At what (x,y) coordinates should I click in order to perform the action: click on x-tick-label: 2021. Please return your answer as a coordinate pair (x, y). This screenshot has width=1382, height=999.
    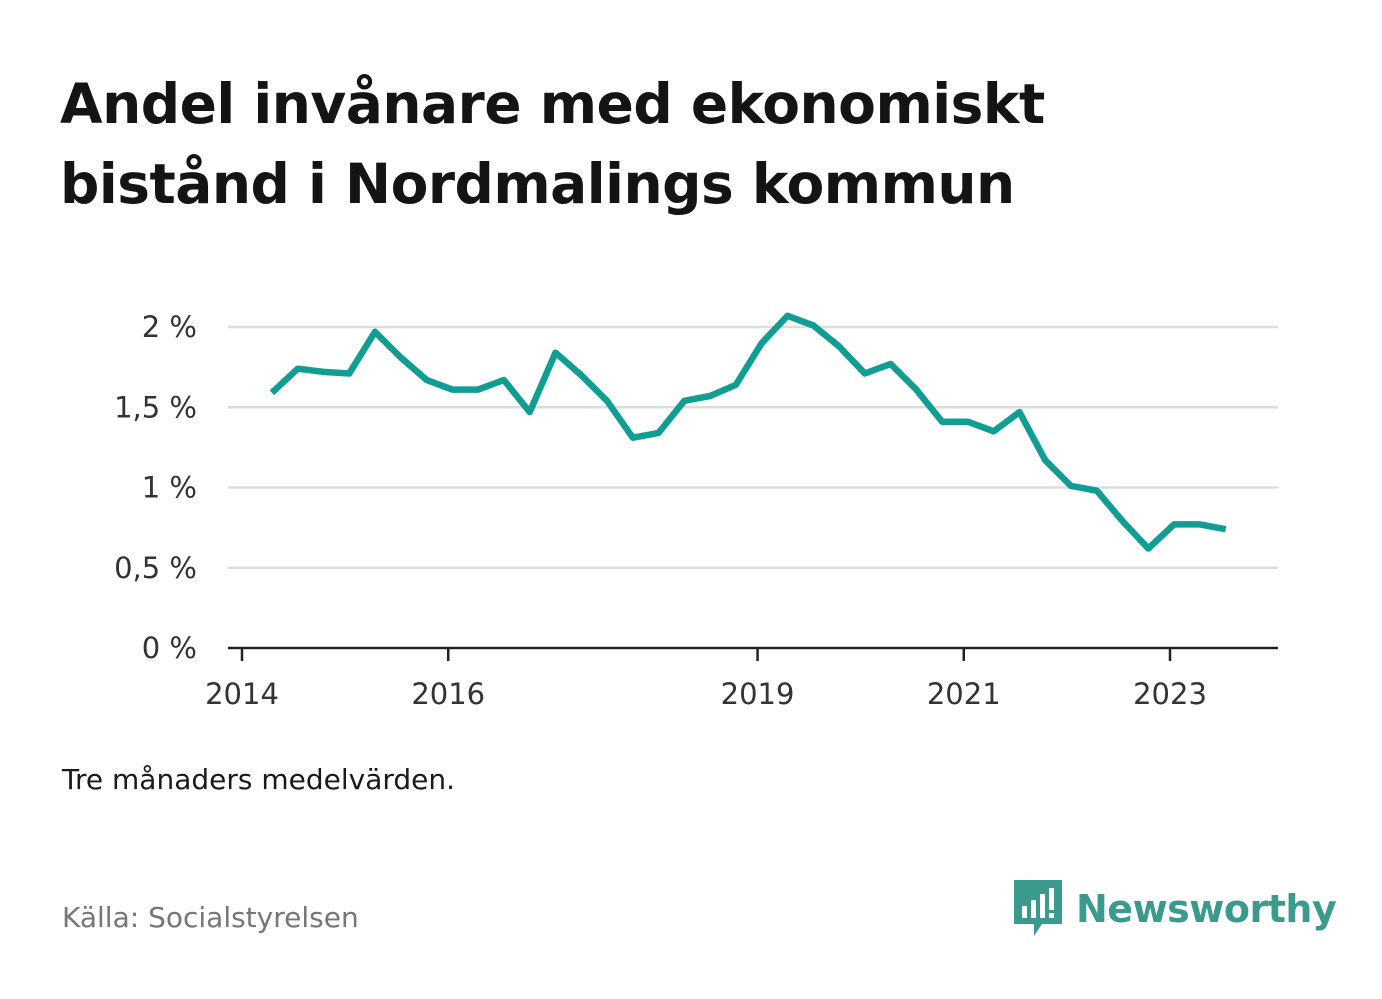
    Looking at the image, I should click on (964, 694).